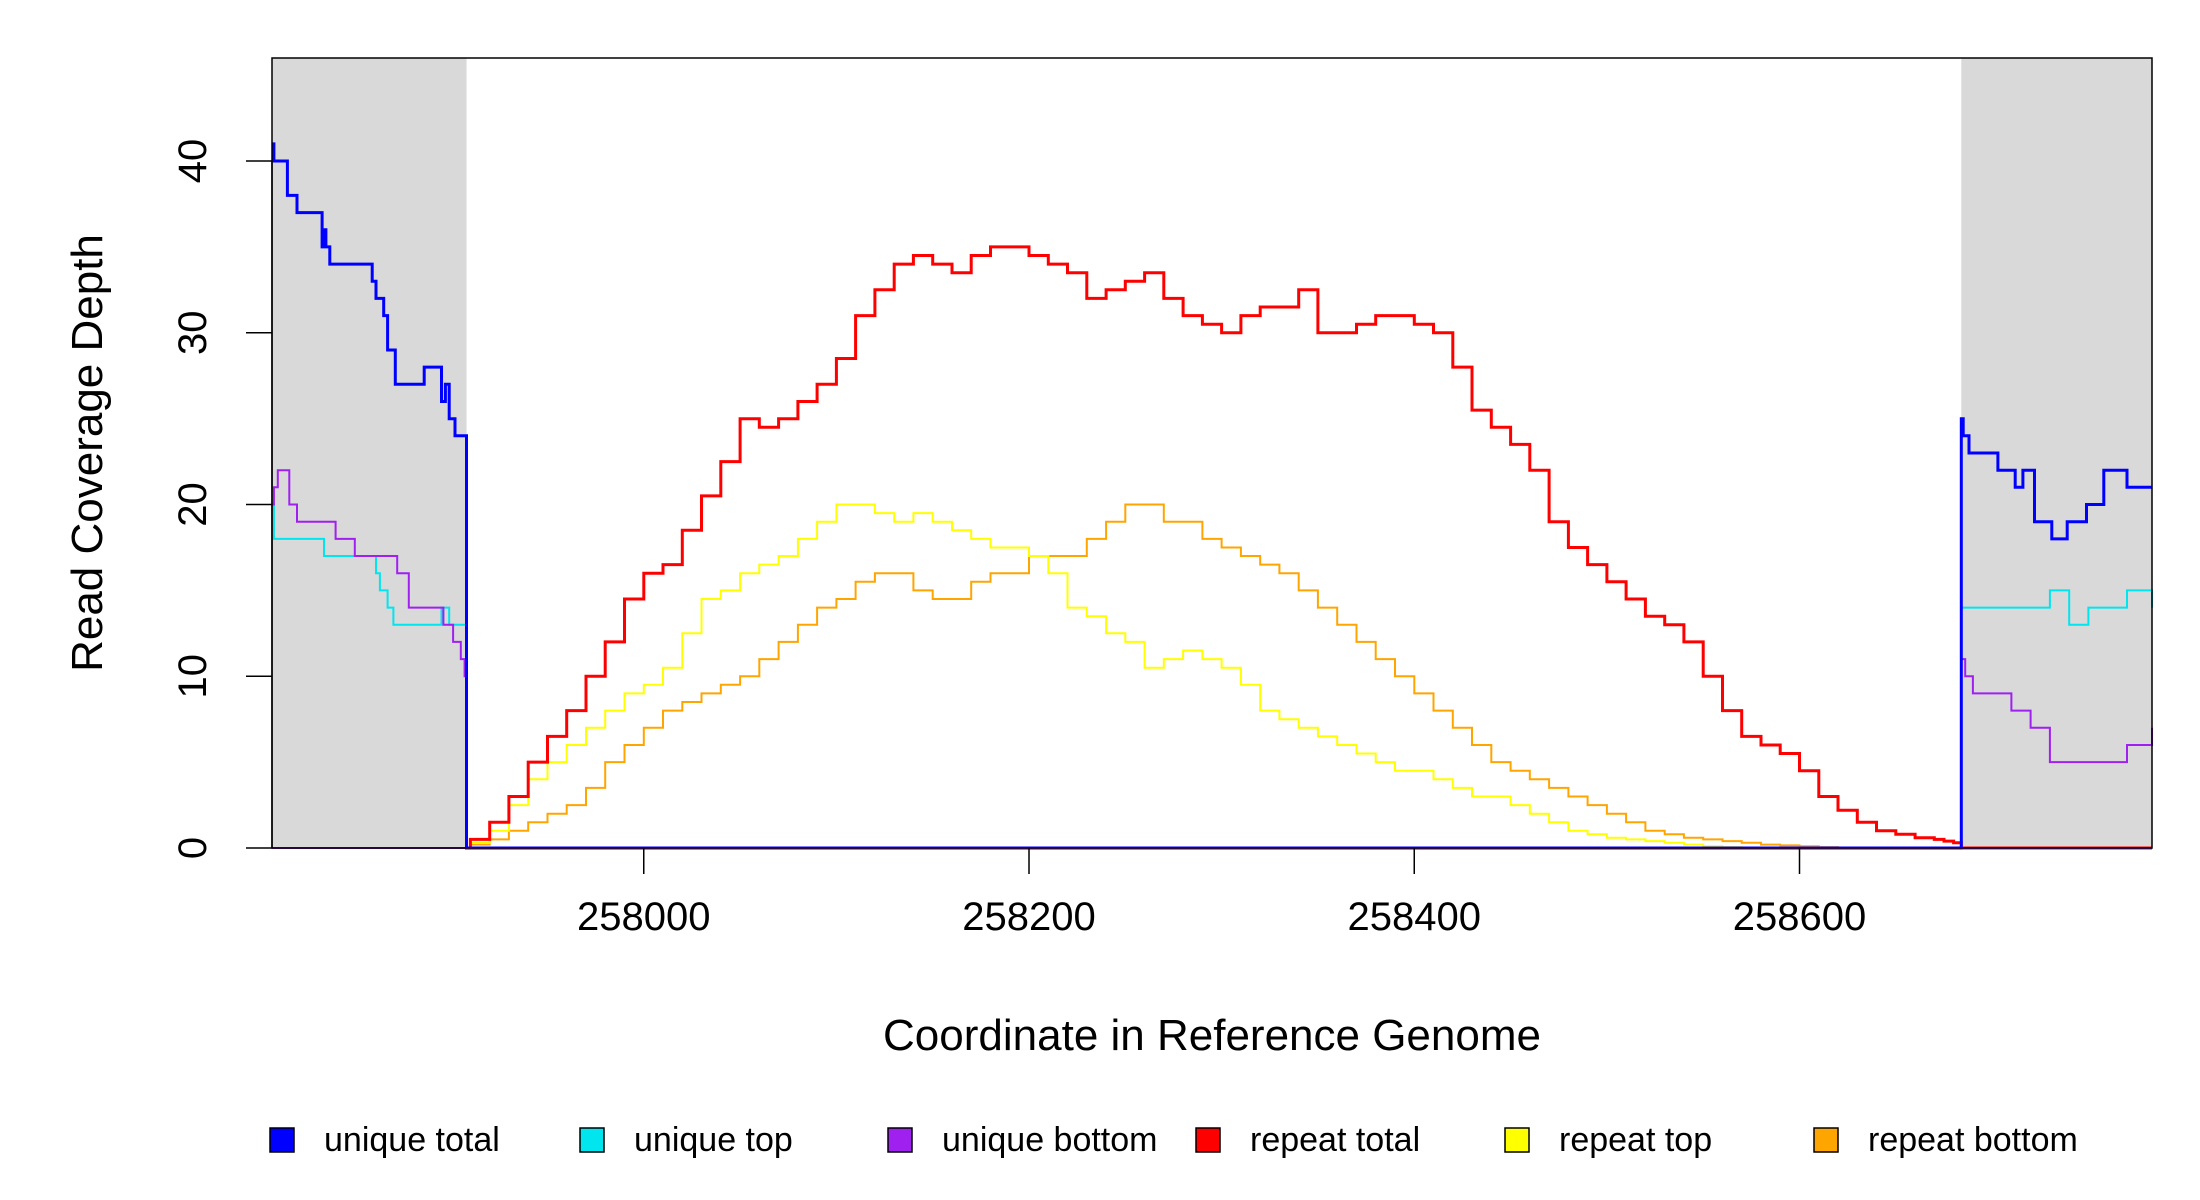 This screenshot has height=1200, width=2200. I want to click on legend-label: repeat bottom, so click(1973, 1140).